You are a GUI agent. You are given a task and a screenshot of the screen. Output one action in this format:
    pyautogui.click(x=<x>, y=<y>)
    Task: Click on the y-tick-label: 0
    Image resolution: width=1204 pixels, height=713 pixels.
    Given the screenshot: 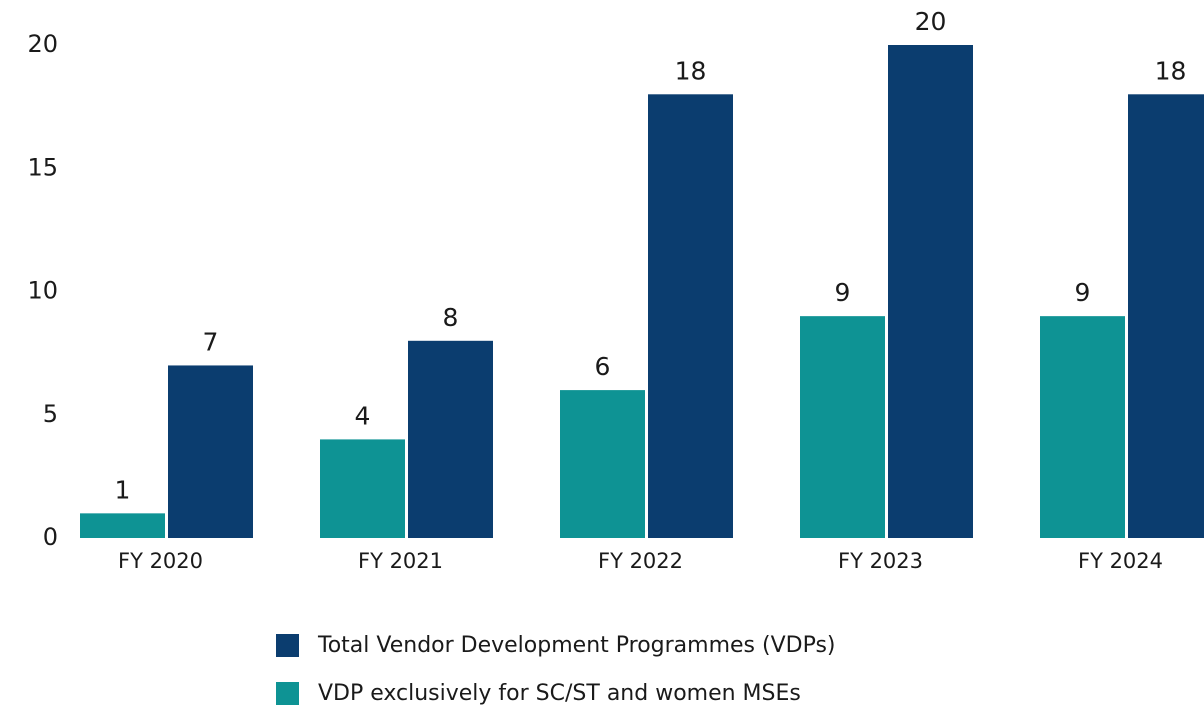 What is the action you would take?
    pyautogui.click(x=50, y=537)
    